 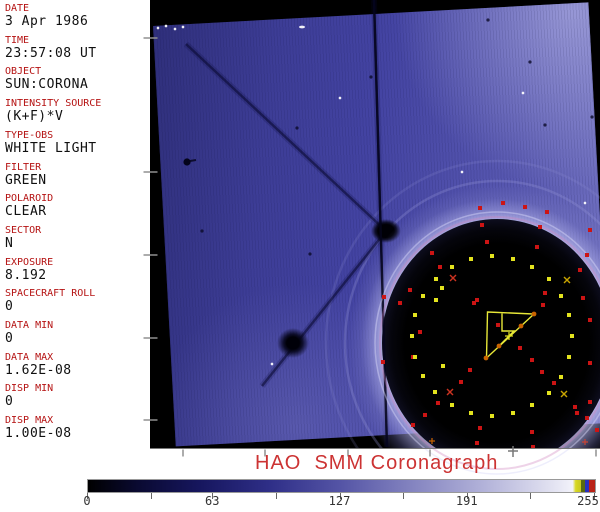 What do you see at coordinates (47, 21) in the screenshot?
I see `field-value: 3 Apr 1986` at bounding box center [47, 21].